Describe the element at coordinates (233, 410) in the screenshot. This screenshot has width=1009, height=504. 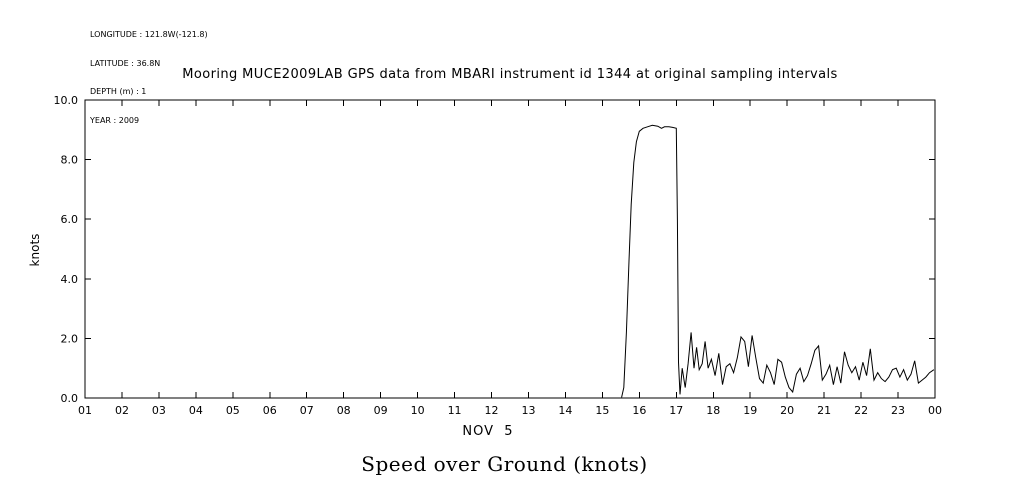
I see `x-tick-label: 05` at that location.